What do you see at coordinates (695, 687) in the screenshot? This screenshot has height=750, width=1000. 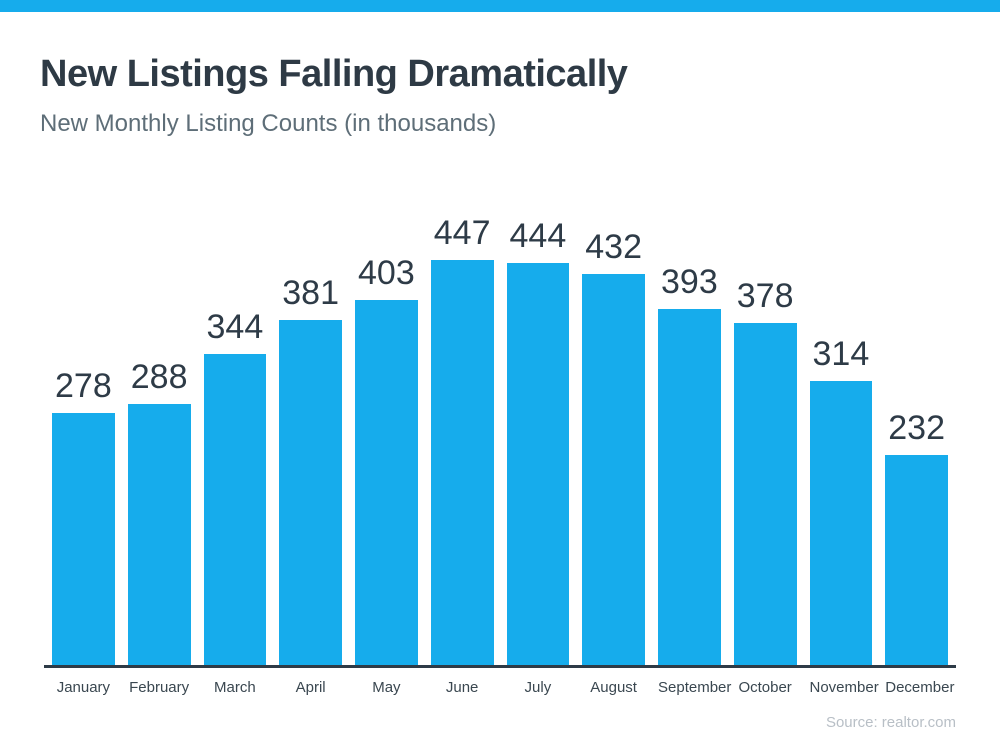 I see `x-axis-label-september: September` at bounding box center [695, 687].